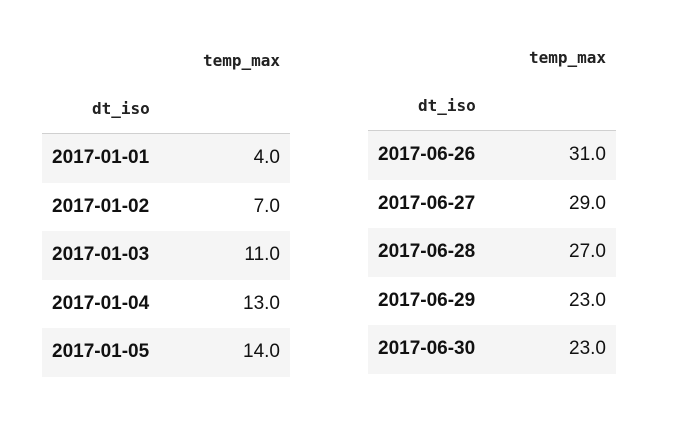 This screenshot has height=431, width=691. I want to click on index-cell: 2017-06-29, so click(427, 300).